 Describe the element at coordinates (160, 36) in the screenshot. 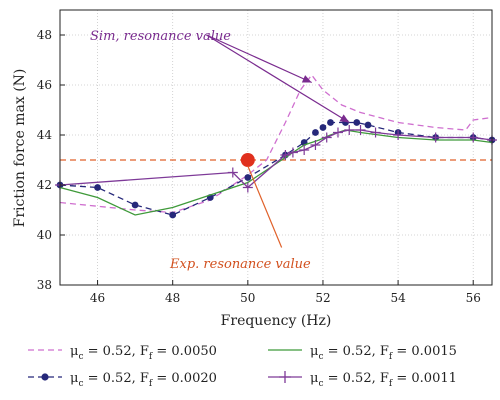

I see `sim-resonance-annotation: Sim, resonance value` at that location.